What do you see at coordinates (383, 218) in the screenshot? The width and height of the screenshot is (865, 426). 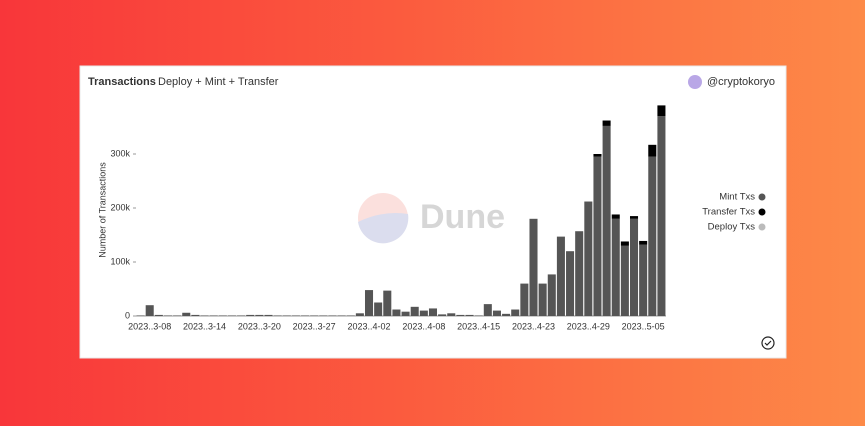 I see `watermark-logo` at bounding box center [383, 218].